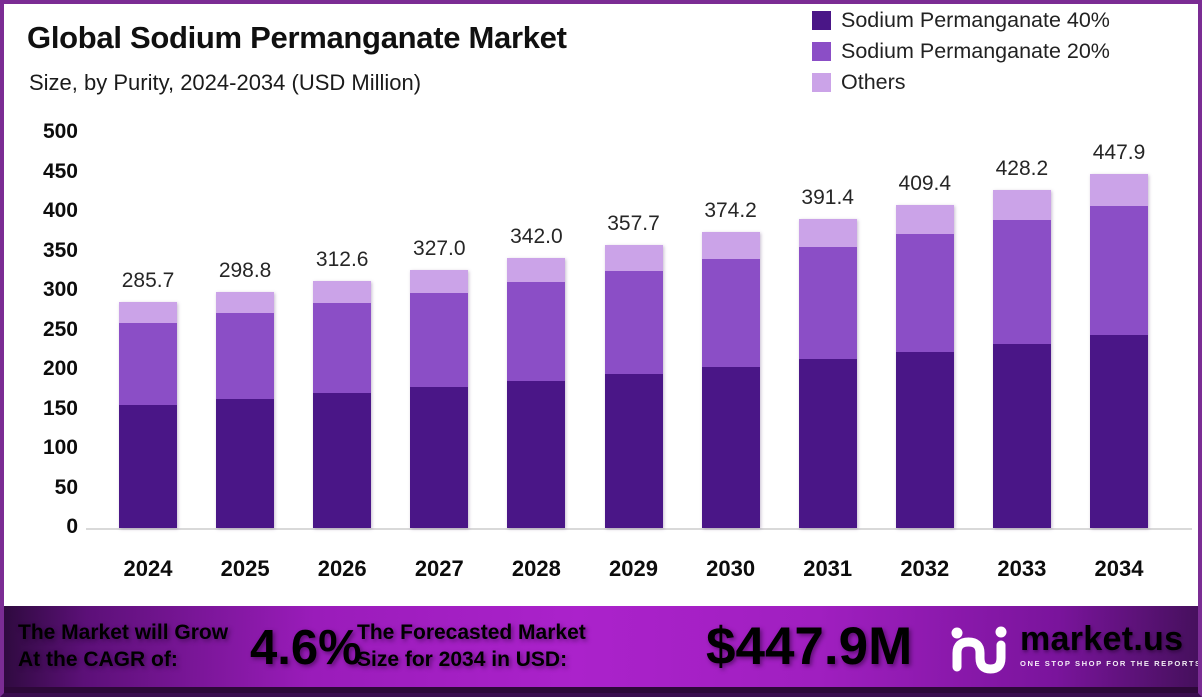 Image resolution: width=1202 pixels, height=697 pixels. What do you see at coordinates (827, 197) in the screenshot?
I see `bar-total-label-2031: 391.4` at bounding box center [827, 197].